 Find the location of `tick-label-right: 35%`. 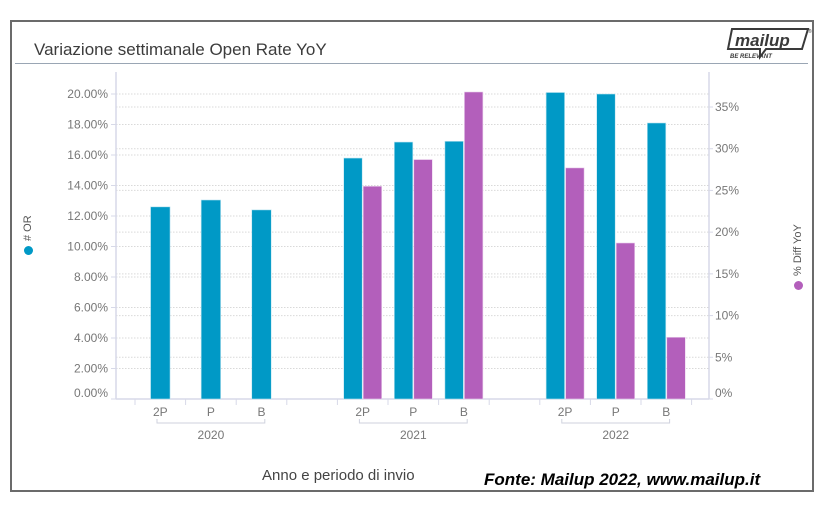

tick-label-right: 35% is located at coordinates (727, 107).